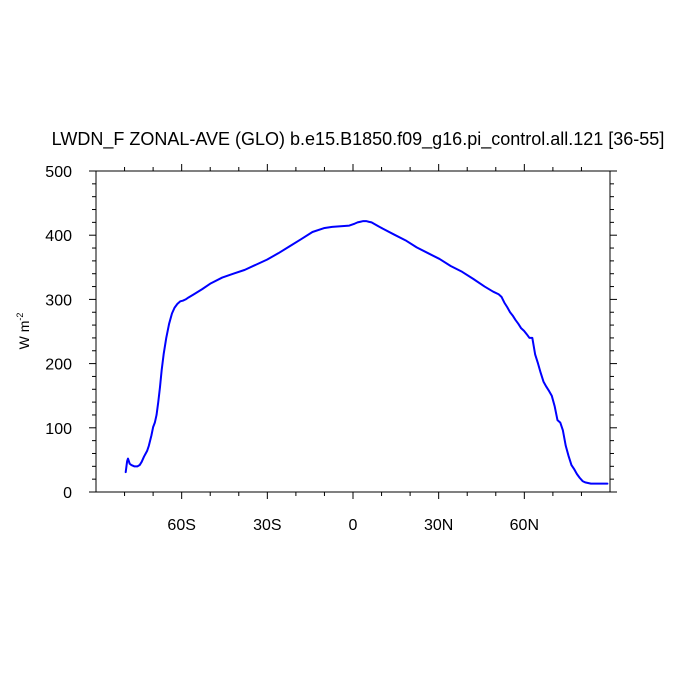 The image size is (700, 700). What do you see at coordinates (524, 525) in the screenshot?
I see `x-tick-label: 60N` at bounding box center [524, 525].